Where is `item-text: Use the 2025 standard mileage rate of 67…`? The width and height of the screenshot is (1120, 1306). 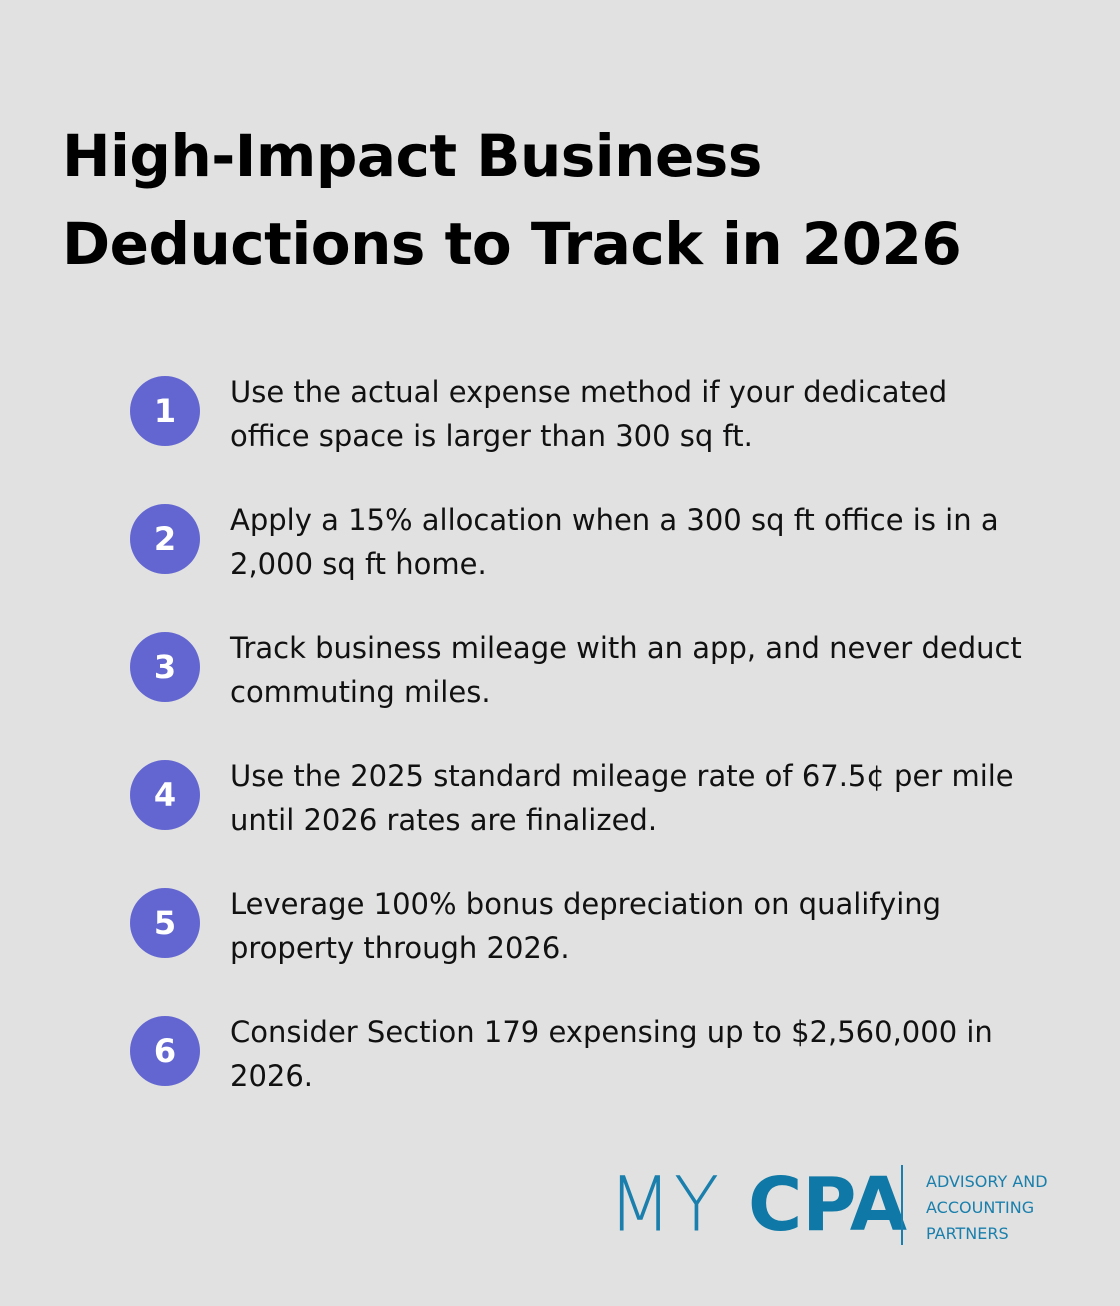
item-text: Use the 2025 standard mileage rate of 67… is located at coordinates (622, 798).